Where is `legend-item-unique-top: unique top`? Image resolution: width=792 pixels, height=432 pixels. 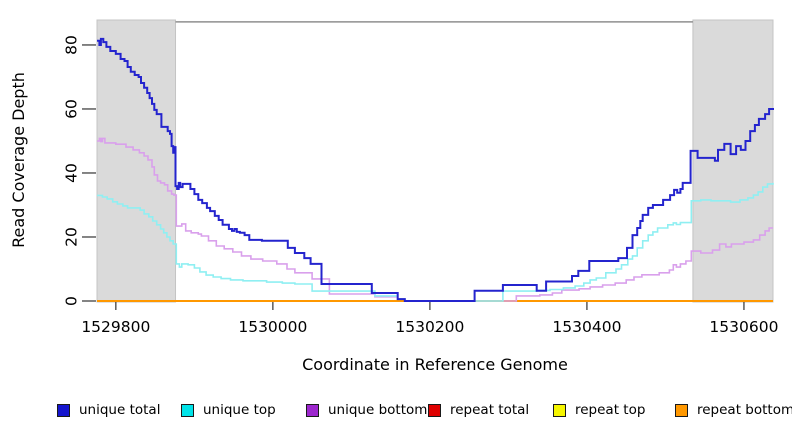 legend-item-unique-top: unique top is located at coordinates (228, 410).